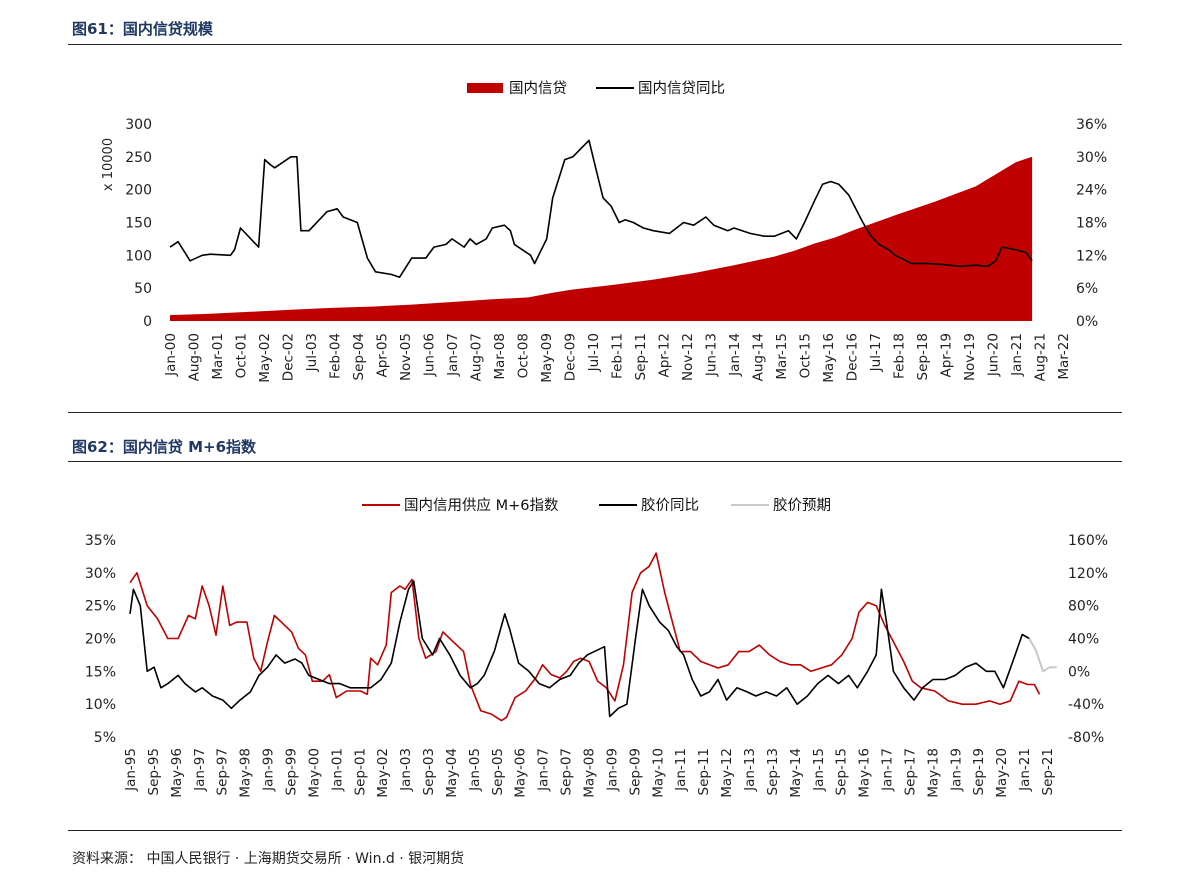  Describe the element at coordinates (1002, 773) in the screenshot. I see `x-tick-label: May-20` at that location.